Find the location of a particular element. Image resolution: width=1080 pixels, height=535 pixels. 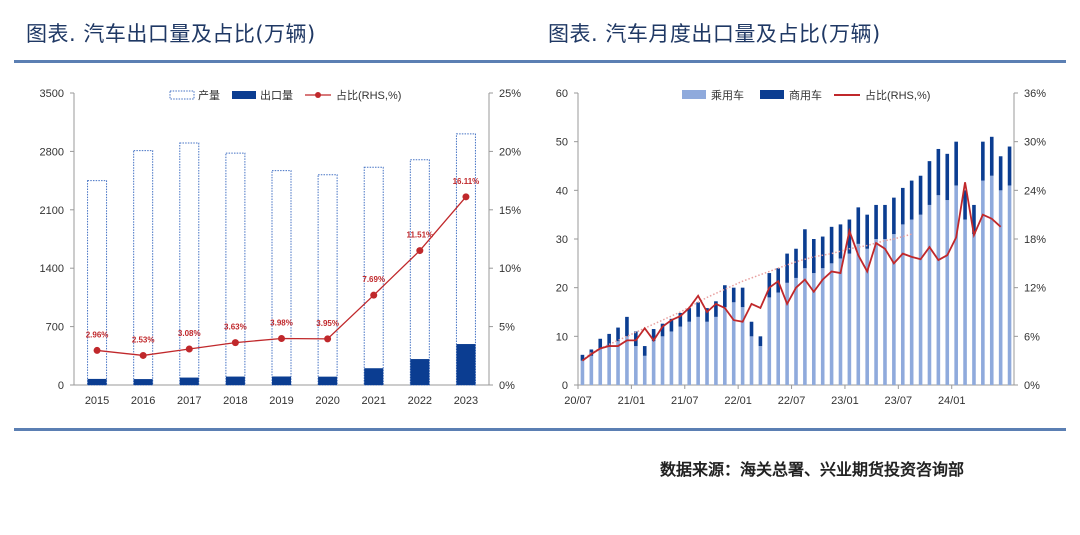

y-right-tick-label: 5% is located at coordinates (507, 328).